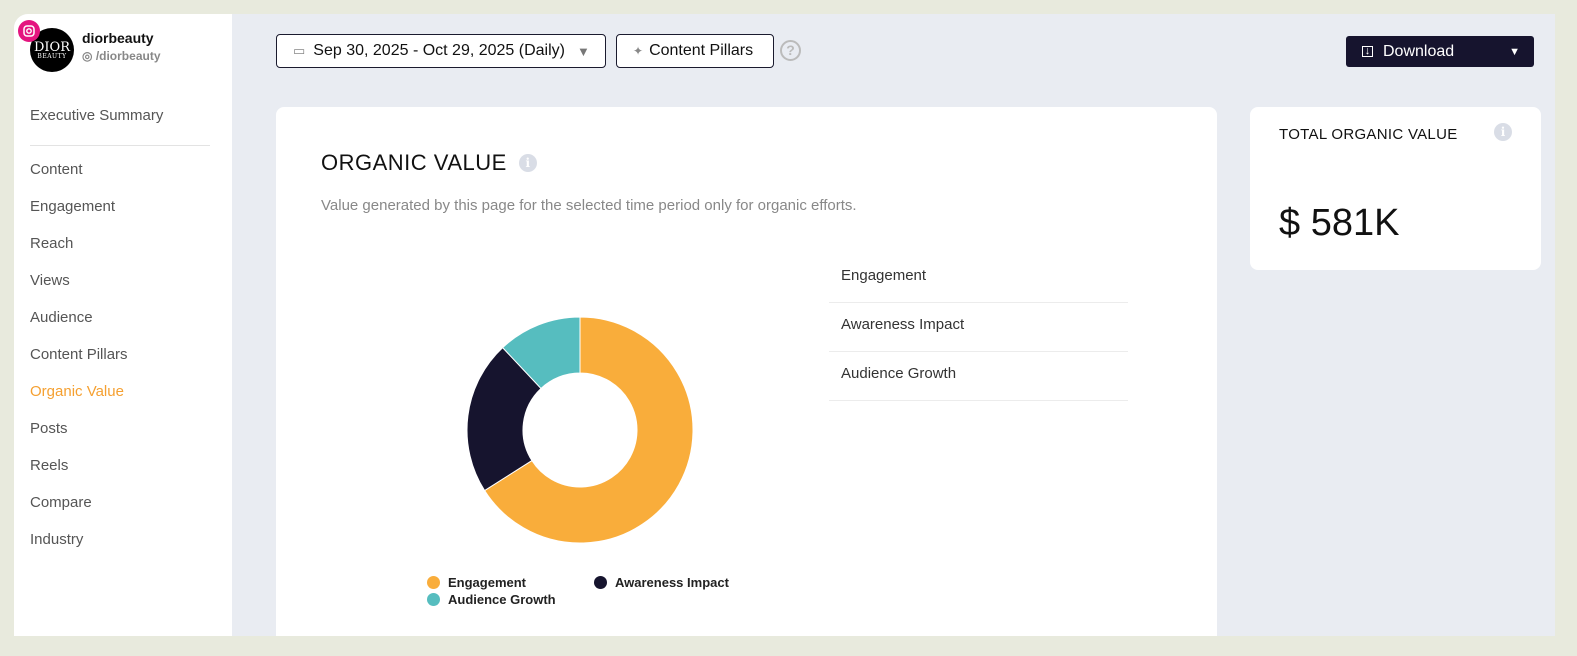  What do you see at coordinates (52, 243) in the screenshot?
I see `sidebar-item-reach: Reach` at bounding box center [52, 243].